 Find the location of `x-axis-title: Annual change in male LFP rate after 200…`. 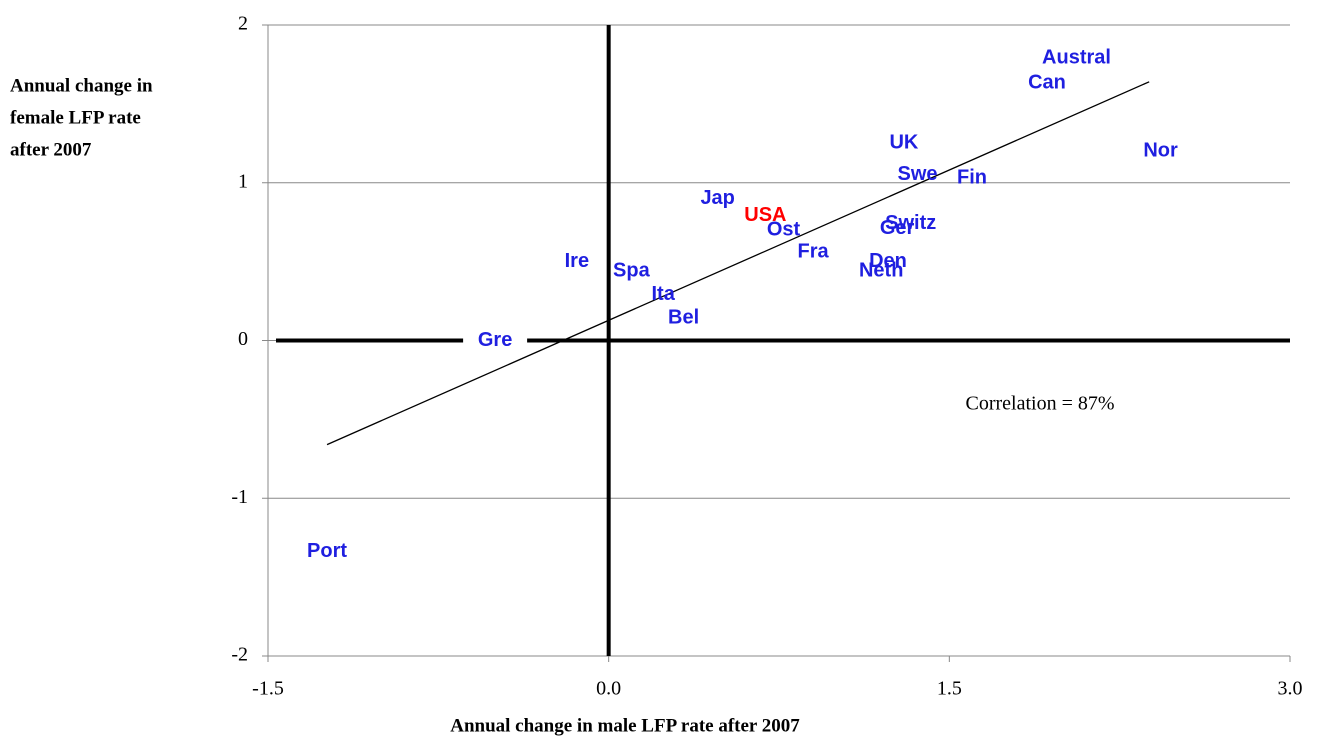

x-axis-title: Annual change in male LFP rate after 200… is located at coordinates (625, 725).